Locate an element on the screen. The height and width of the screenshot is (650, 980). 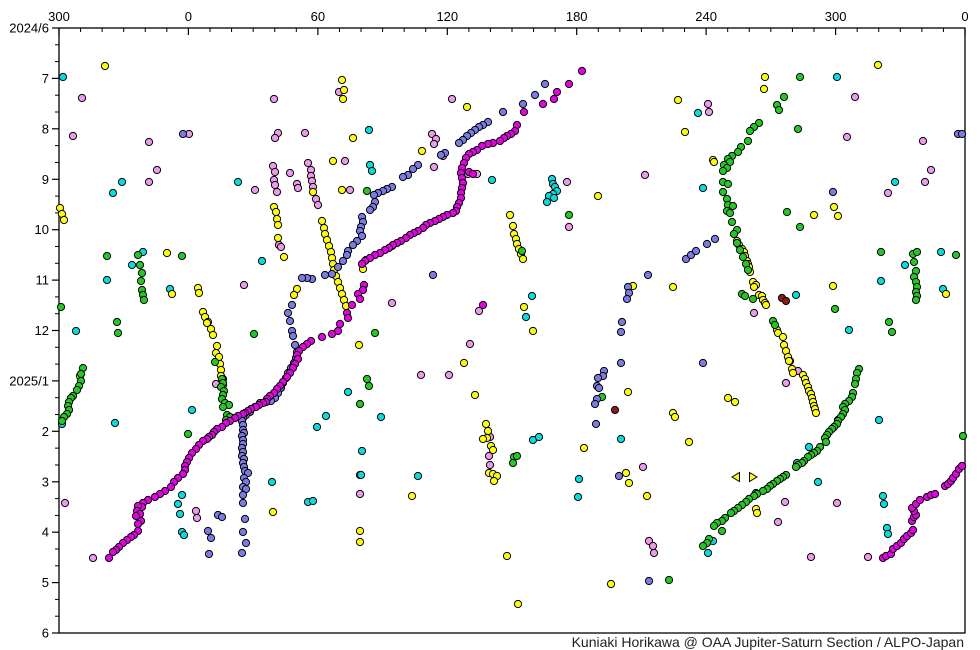
series-dark-red-spots is located at coordinates (700, 354).